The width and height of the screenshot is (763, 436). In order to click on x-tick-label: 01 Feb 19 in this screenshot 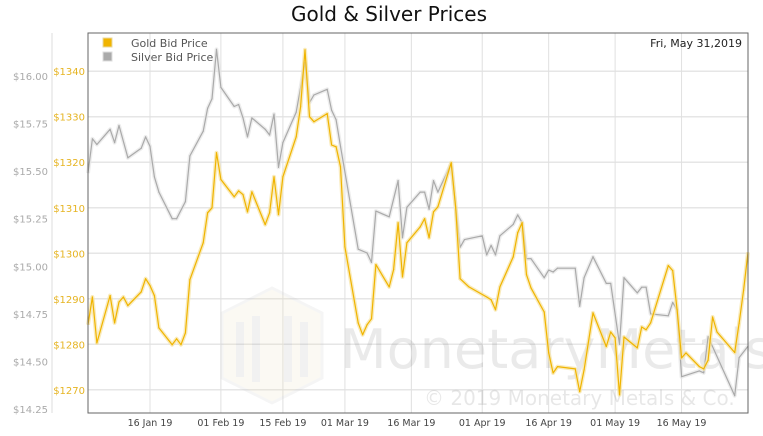, I will do `click(220, 423)`.